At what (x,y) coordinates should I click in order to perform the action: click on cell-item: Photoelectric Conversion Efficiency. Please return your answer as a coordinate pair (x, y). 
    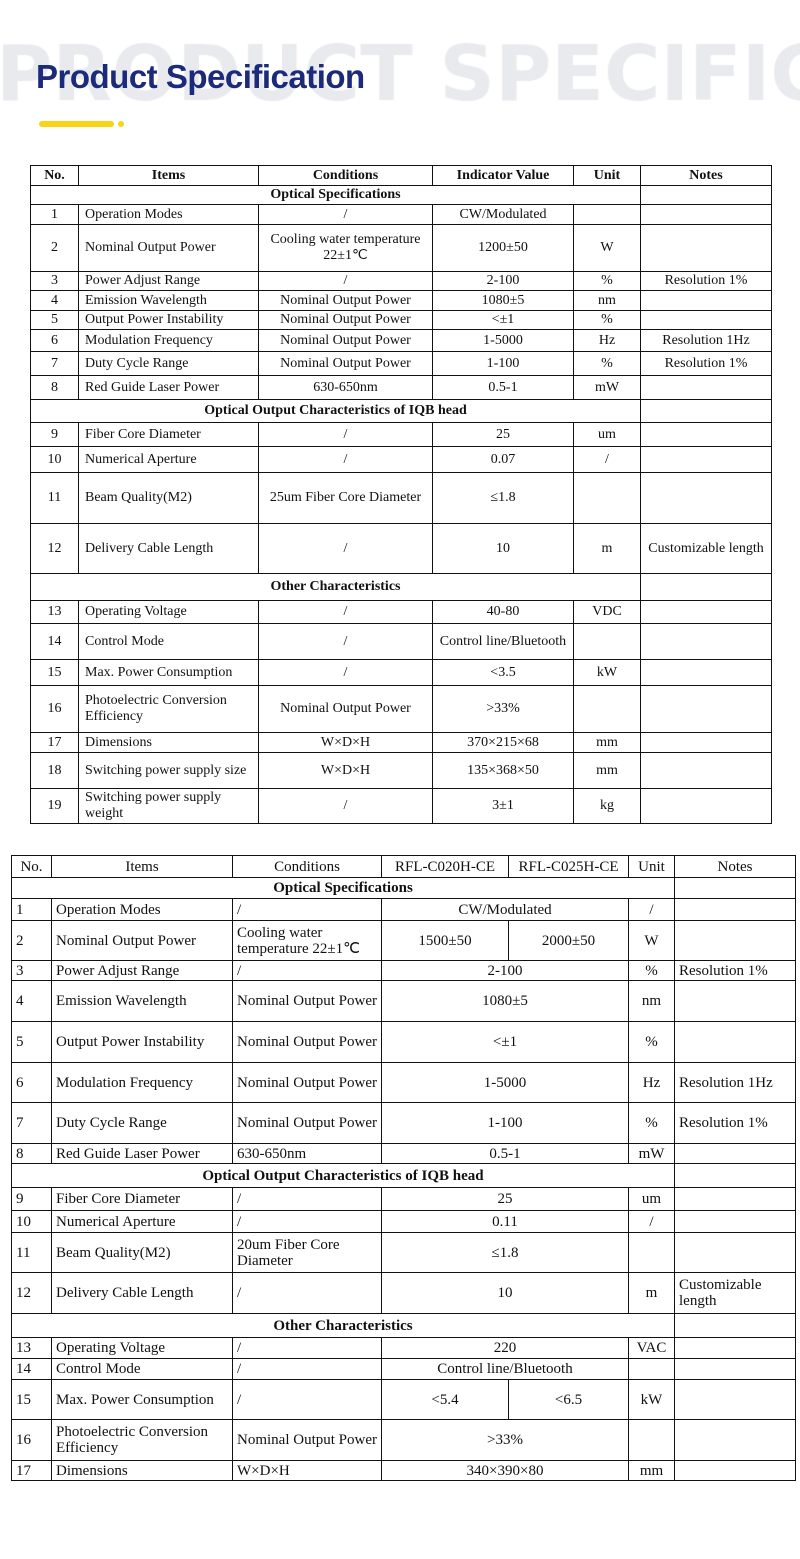
    Looking at the image, I should click on (142, 1440).